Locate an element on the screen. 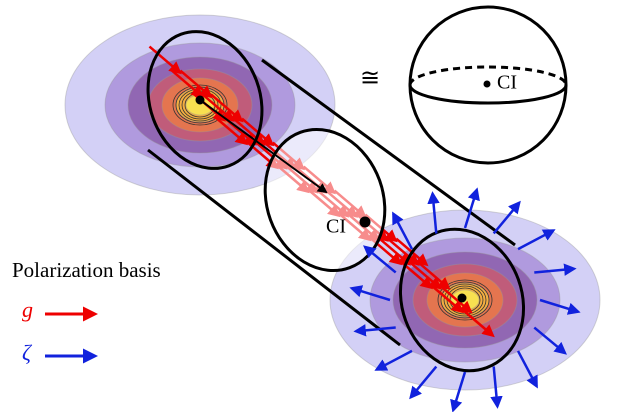 The height and width of the screenshot is (412, 618). cylinder-end is located at coordinates (205, 100).